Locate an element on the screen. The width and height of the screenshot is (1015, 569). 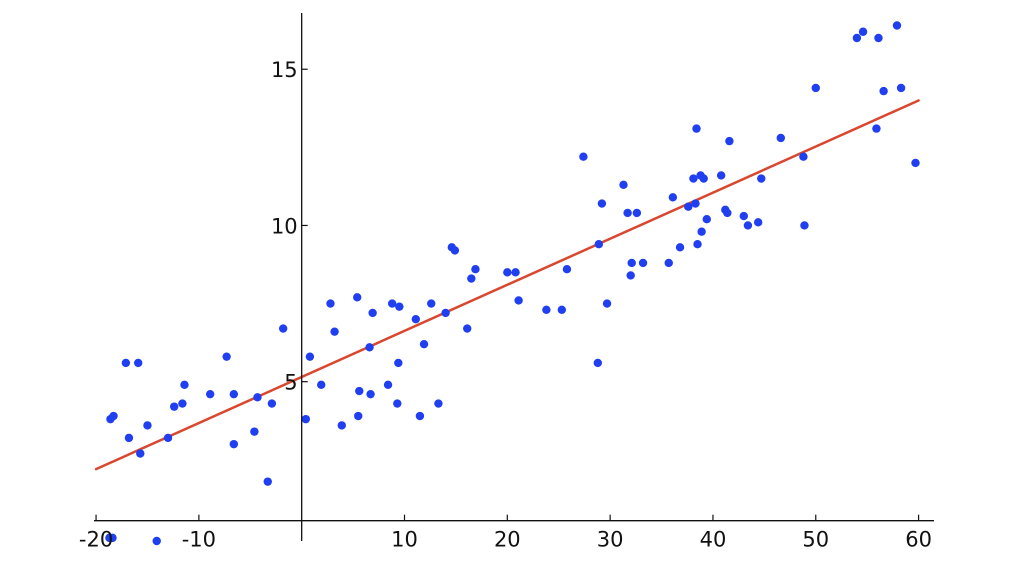
x-tick-label: 10 is located at coordinates (404, 540).